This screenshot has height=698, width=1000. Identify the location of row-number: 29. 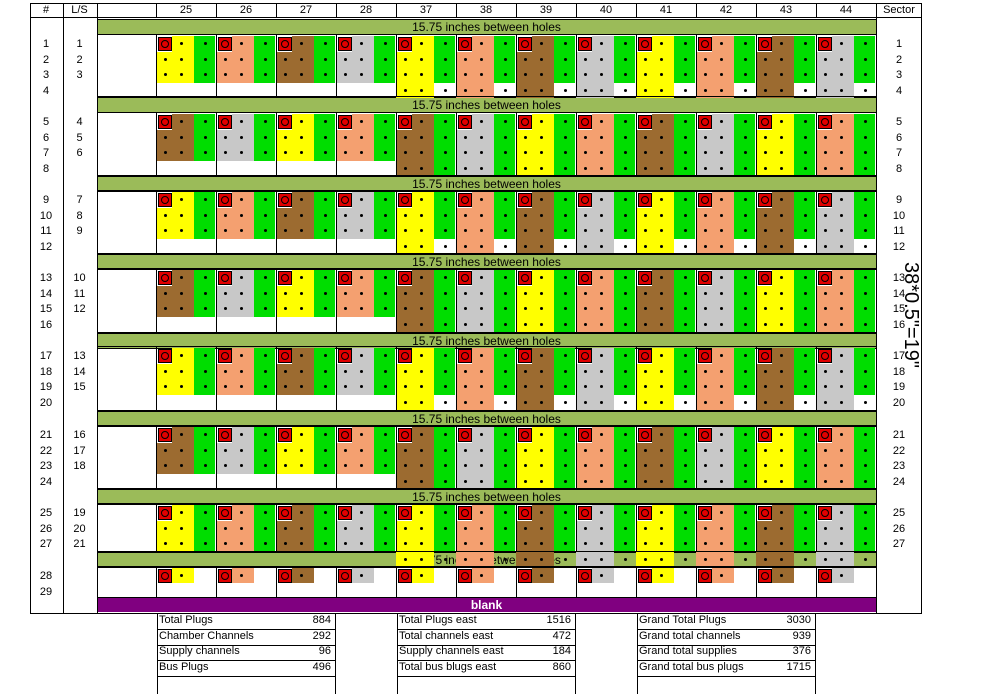
(46, 591).